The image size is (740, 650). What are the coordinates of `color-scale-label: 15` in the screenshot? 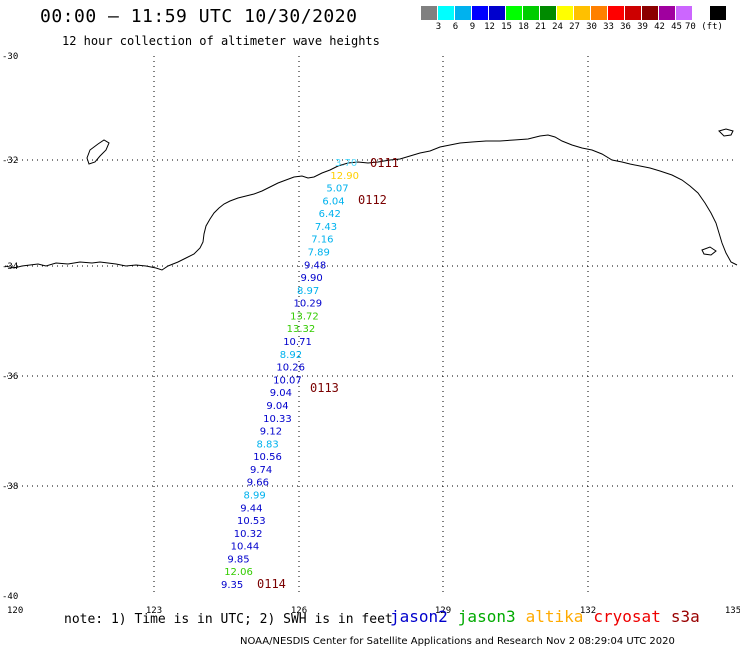 It's located at (506, 27).